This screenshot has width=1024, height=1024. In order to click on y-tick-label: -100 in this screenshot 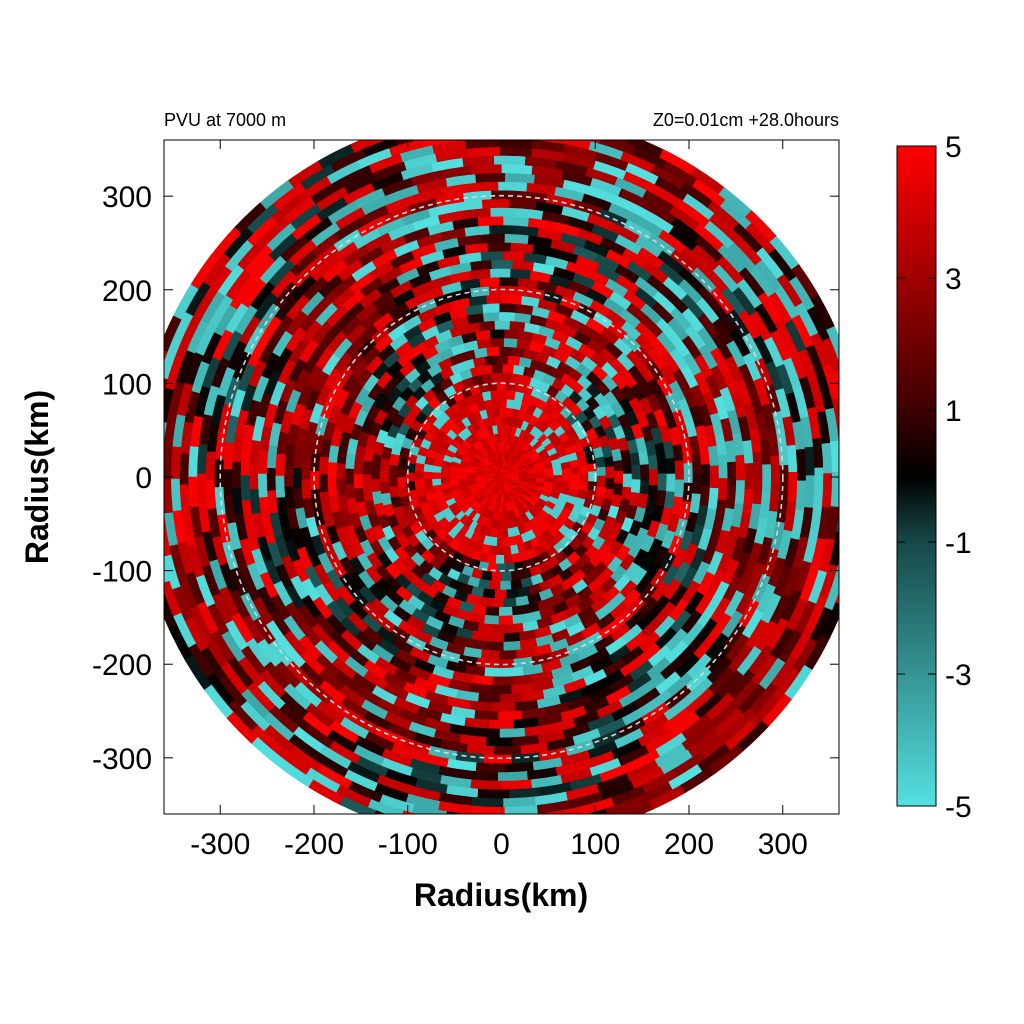, I will do `click(122, 572)`.